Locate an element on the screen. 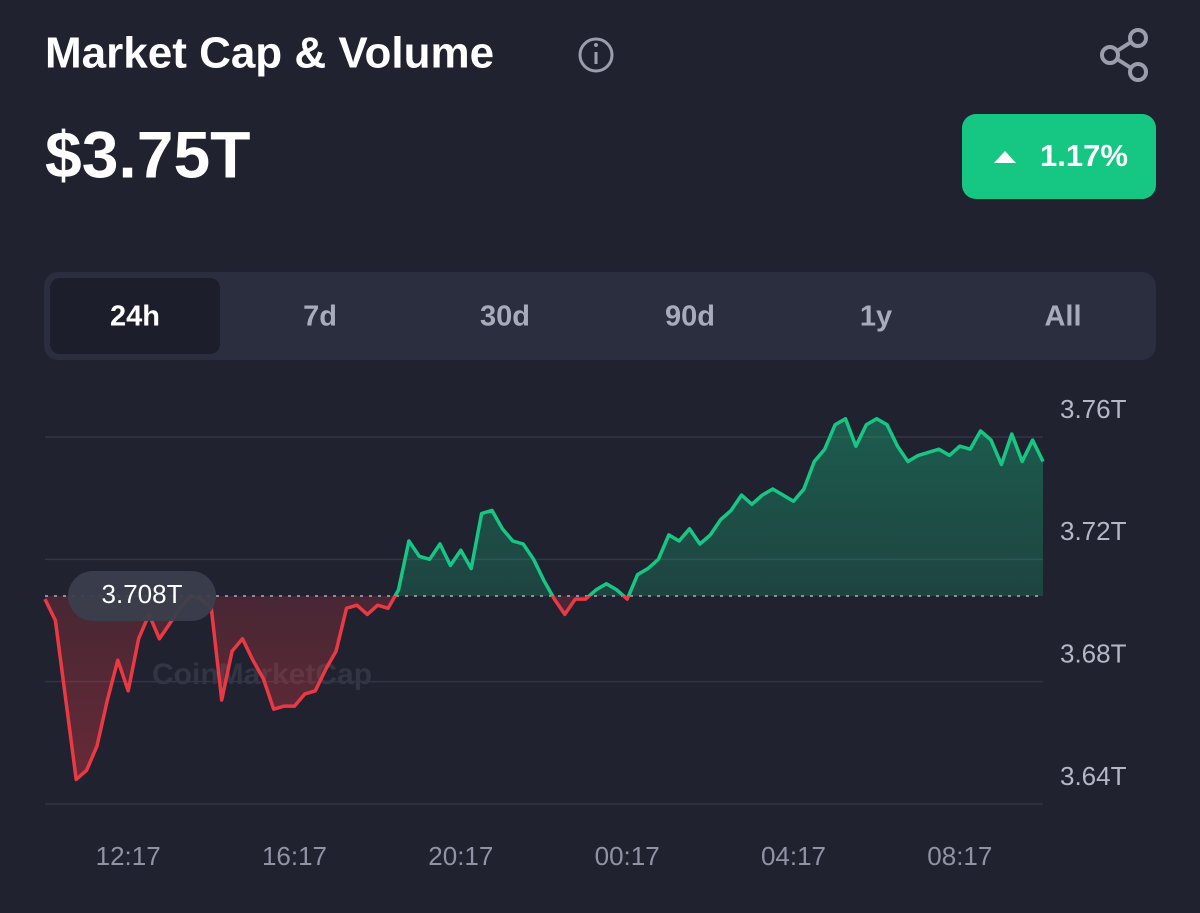 The width and height of the screenshot is (1200, 913). change-value: 1.17% is located at coordinates (1084, 155).